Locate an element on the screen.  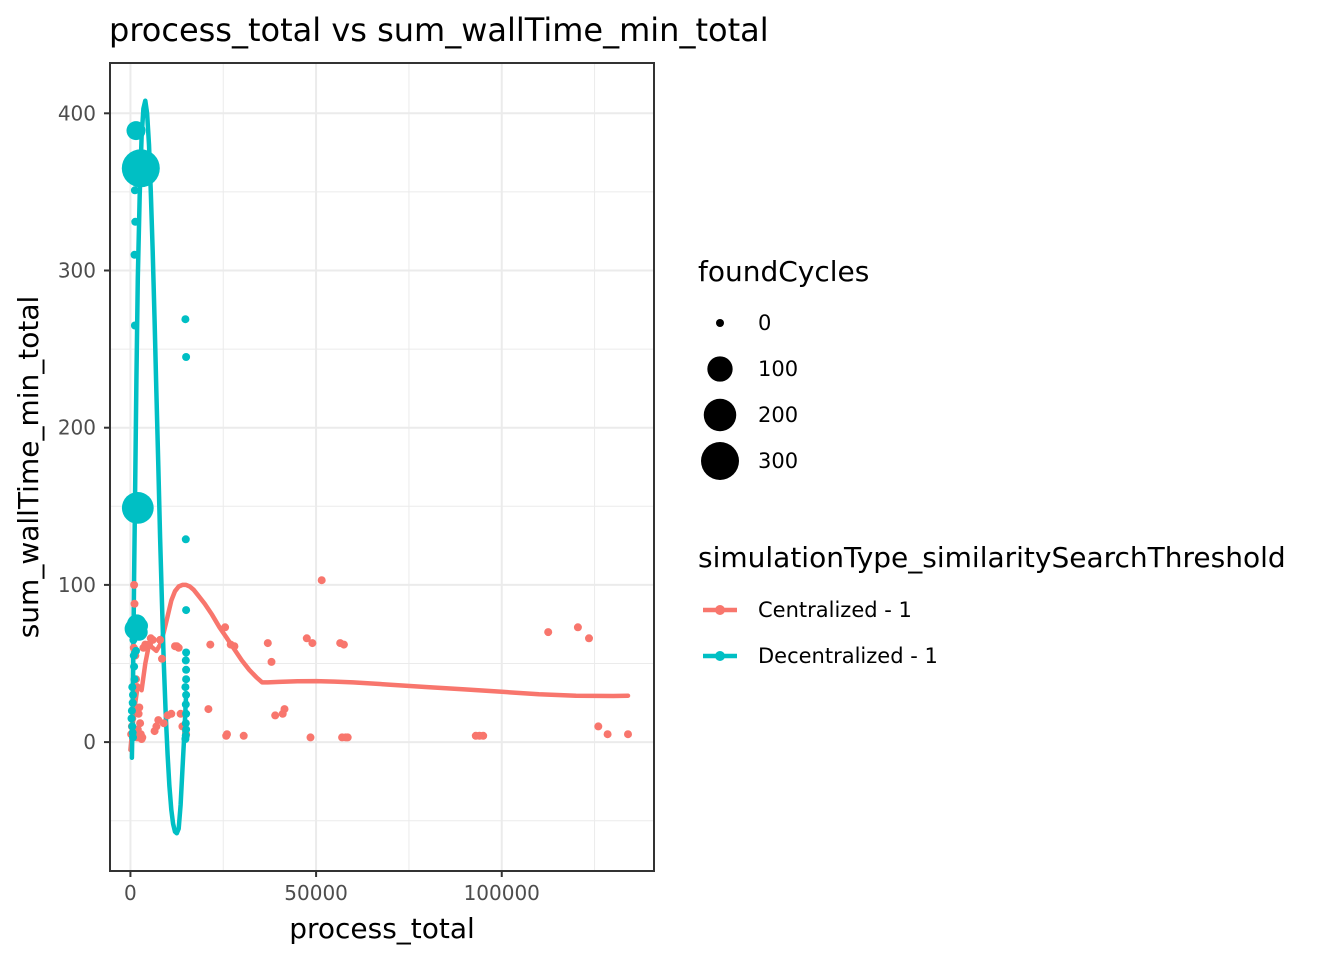
y-tick-label: 100 is located at coordinates (77, 585).